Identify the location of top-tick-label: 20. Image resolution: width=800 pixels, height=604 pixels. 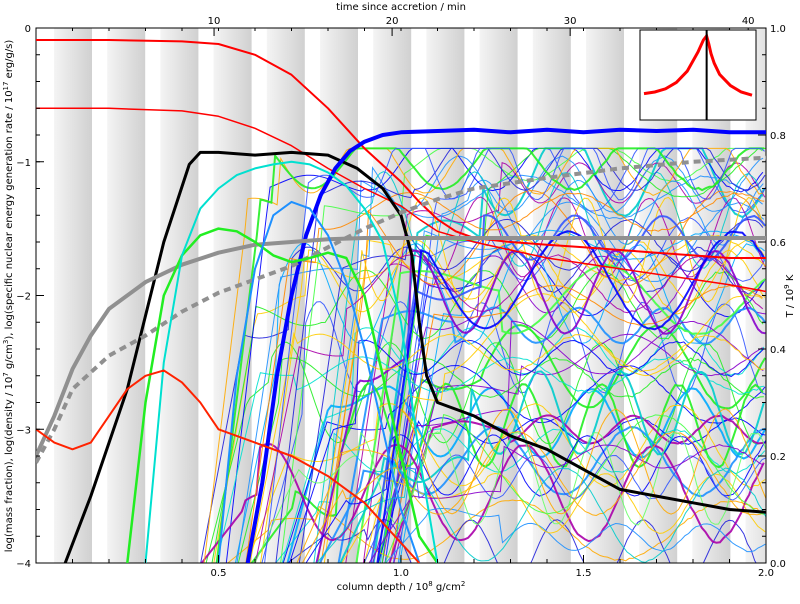
(392, 21).